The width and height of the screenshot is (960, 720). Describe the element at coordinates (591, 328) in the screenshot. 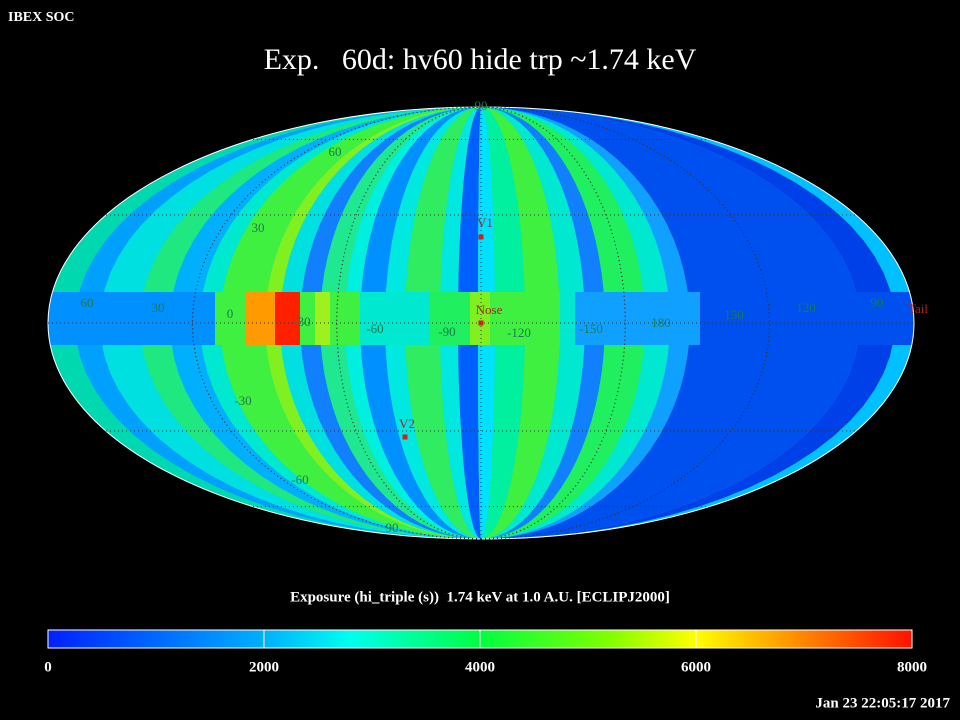

I see `longitude-label: -150` at that location.